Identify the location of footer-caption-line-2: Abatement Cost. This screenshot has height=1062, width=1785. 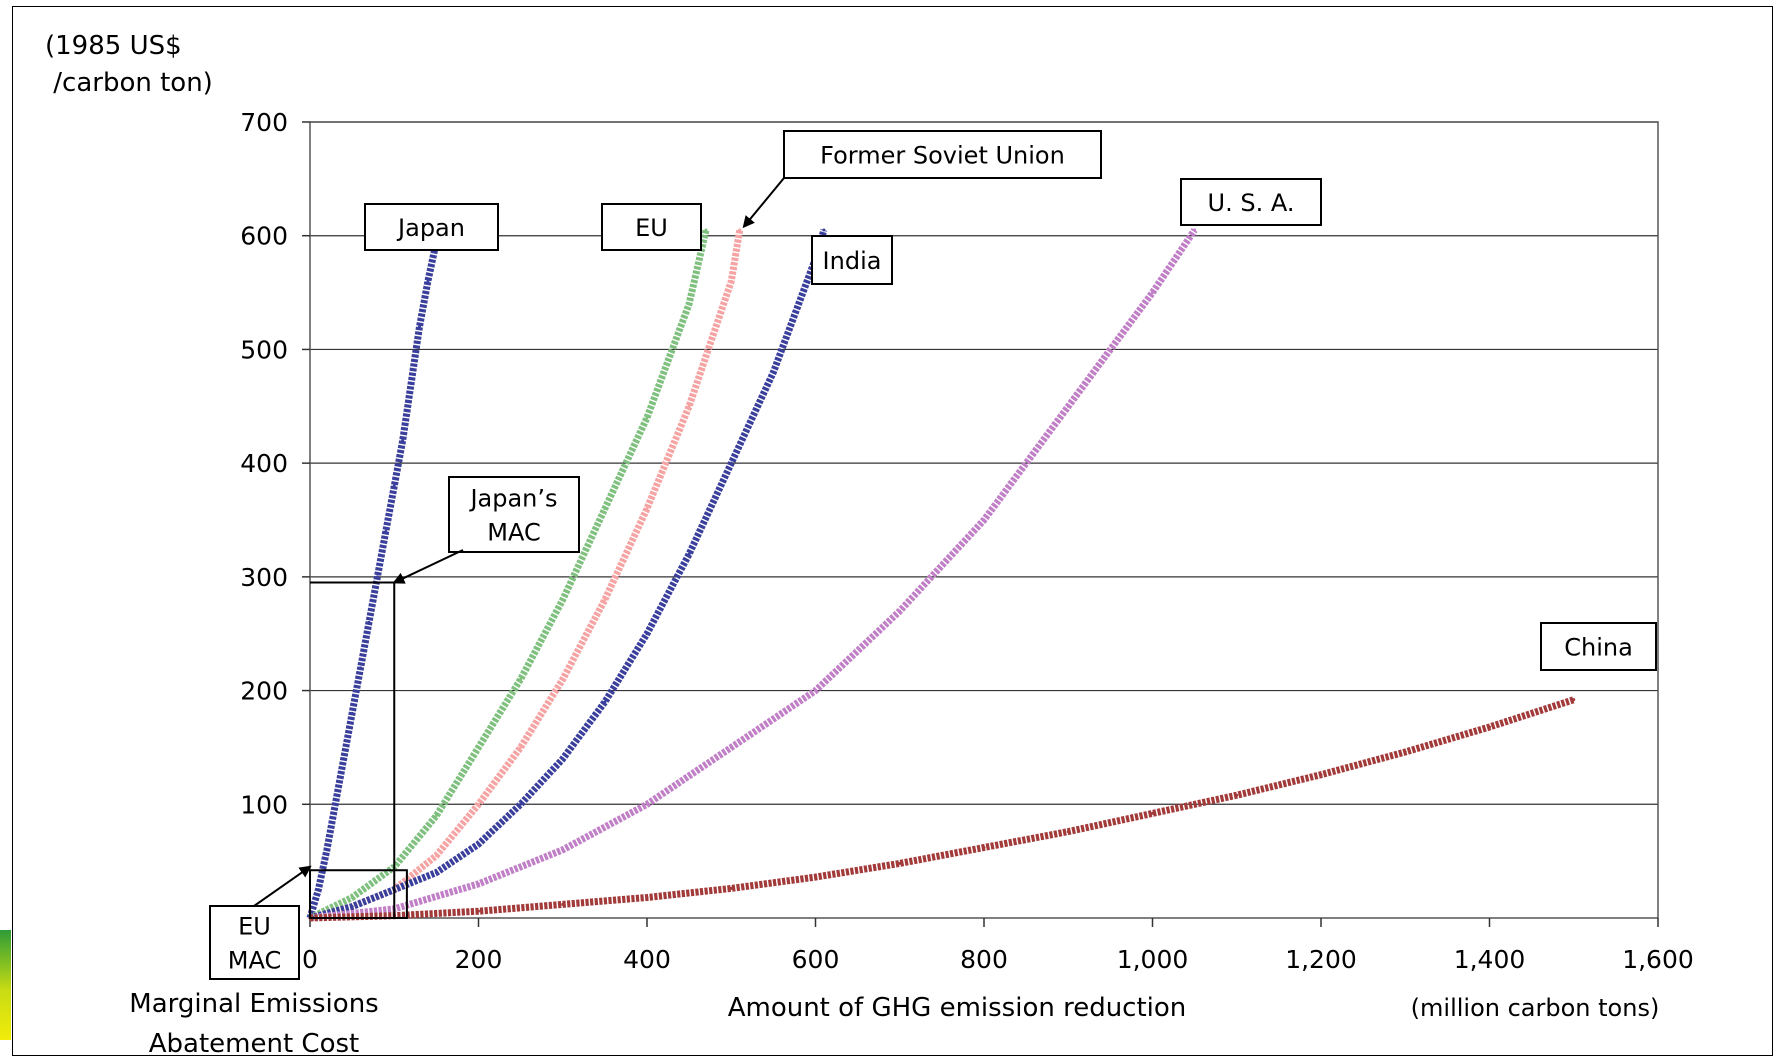
(254, 1044).